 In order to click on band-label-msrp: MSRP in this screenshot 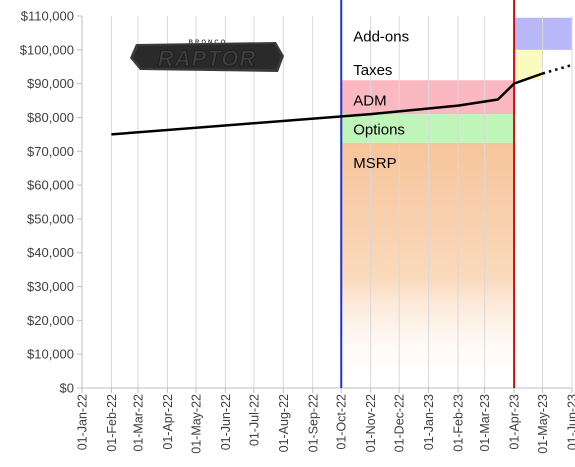, I will do `click(374, 163)`.